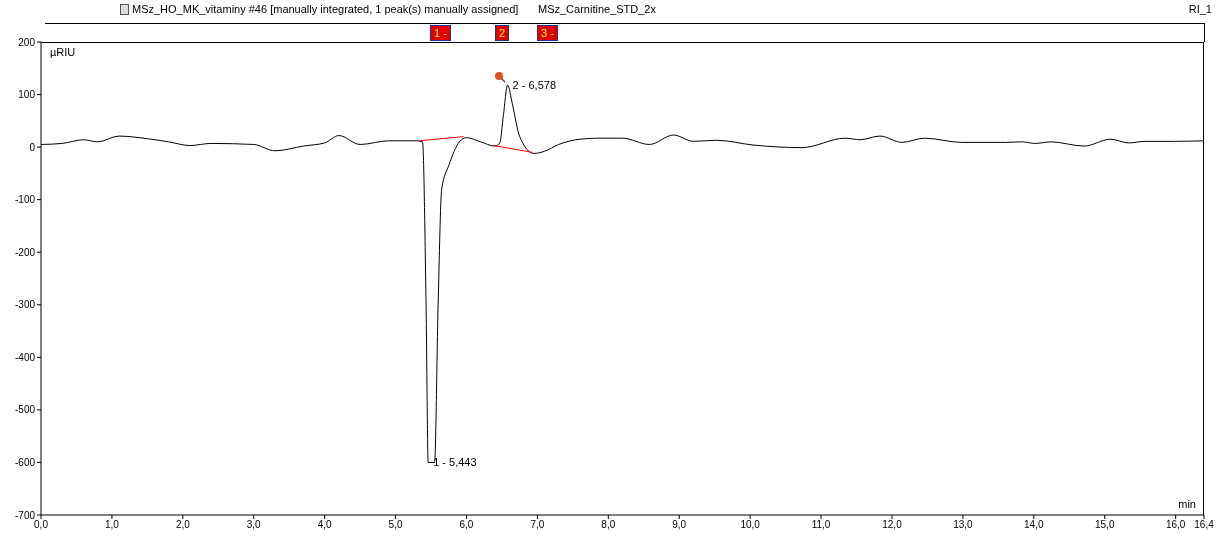 The width and height of the screenshot is (1218, 540). Describe the element at coordinates (325, 525) in the screenshot. I see `x-tick-label: 4,0` at that location.